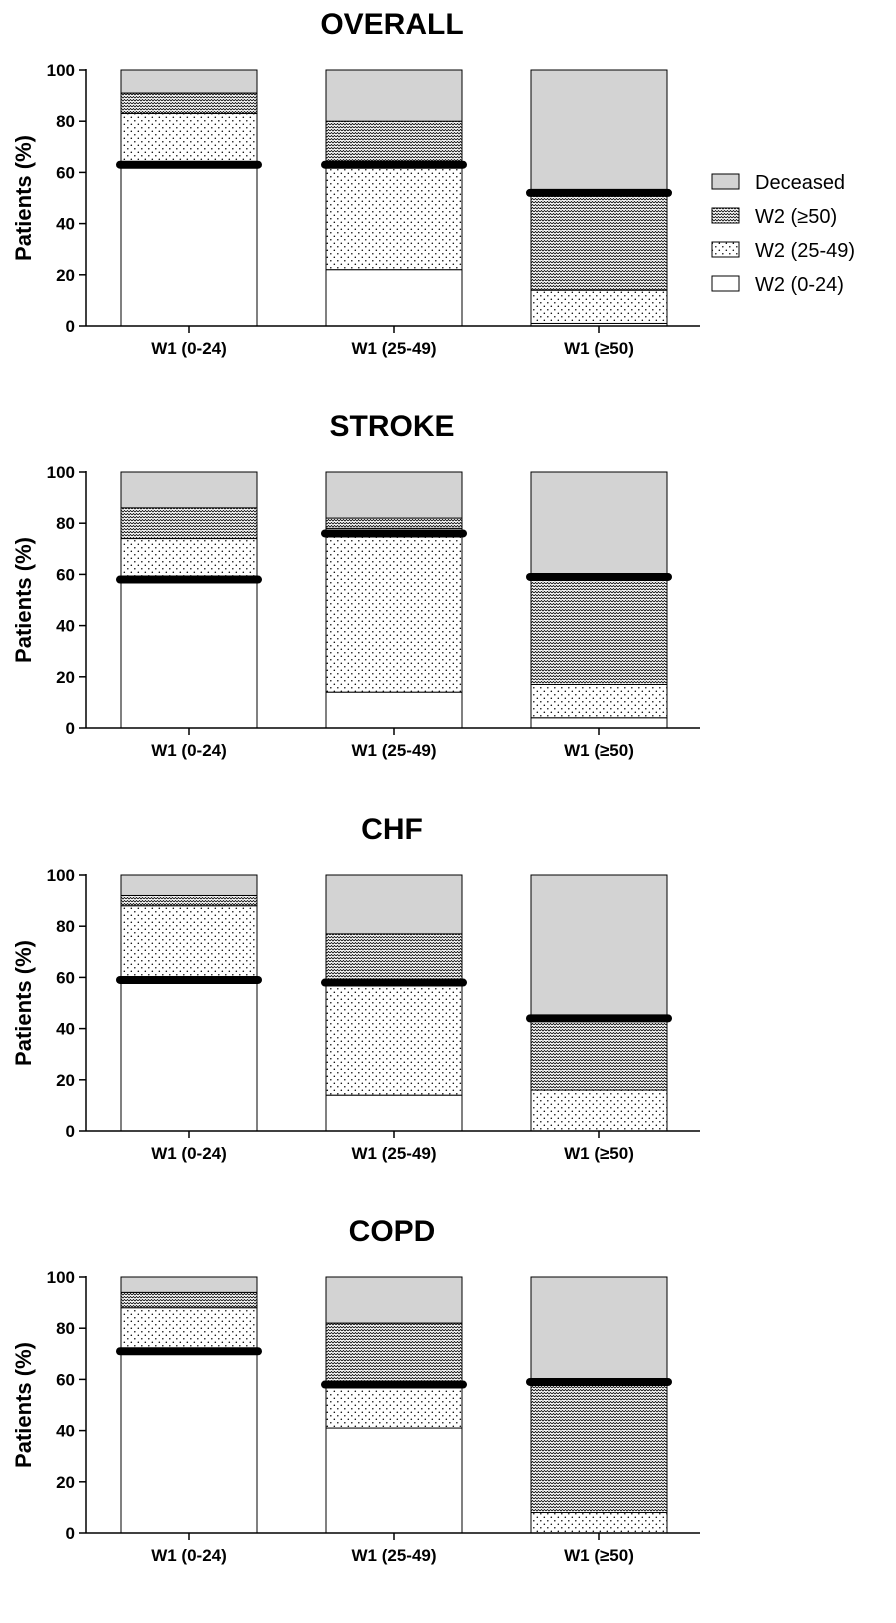  Describe the element at coordinates (799, 285) in the screenshot. I see `legend-label: W2 (0-24)` at that location.